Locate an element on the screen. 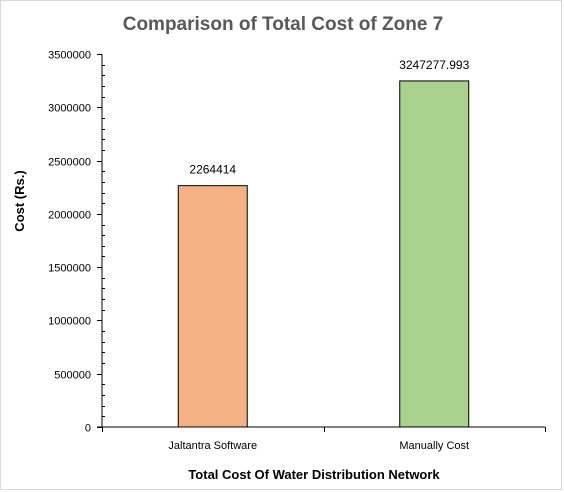 The width and height of the screenshot is (564, 492). chart-title: Comparison of Total Cost of Zone 7 is located at coordinates (283, 24).